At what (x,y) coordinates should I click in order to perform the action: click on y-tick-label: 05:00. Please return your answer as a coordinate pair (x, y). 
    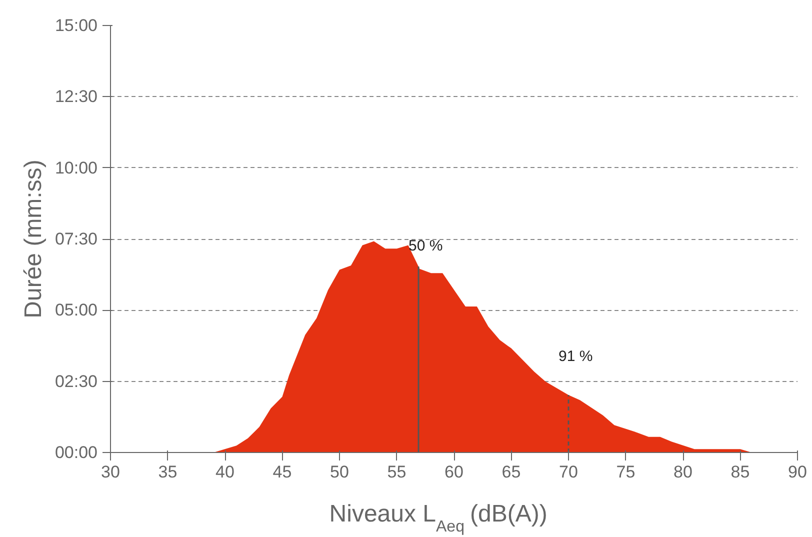
    Looking at the image, I should click on (76, 310).